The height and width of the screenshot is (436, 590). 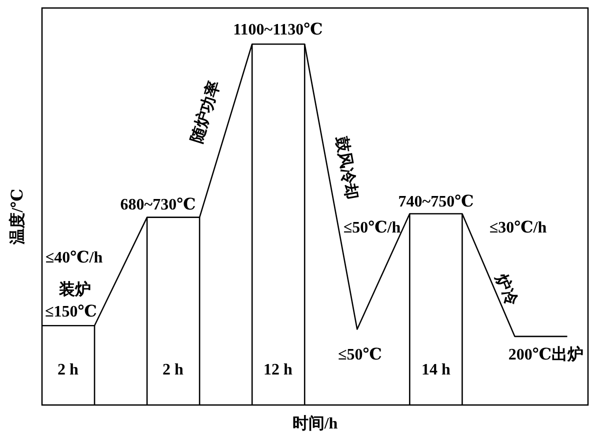 What do you see at coordinates (436, 370) in the screenshot?
I see `annotation: 14 h` at bounding box center [436, 370].